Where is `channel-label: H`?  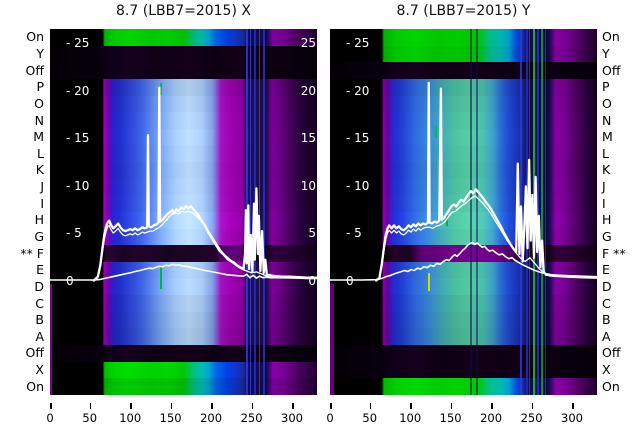 channel-label: H is located at coordinates (607, 220).